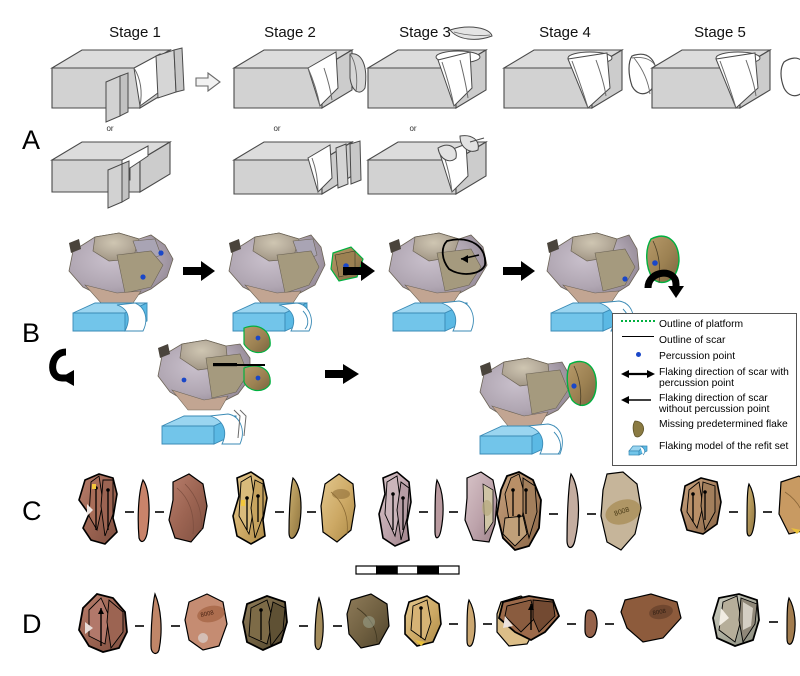 This screenshot has height=676, width=800. I want to click on stage-header-1: Stage 1, so click(135, 32).